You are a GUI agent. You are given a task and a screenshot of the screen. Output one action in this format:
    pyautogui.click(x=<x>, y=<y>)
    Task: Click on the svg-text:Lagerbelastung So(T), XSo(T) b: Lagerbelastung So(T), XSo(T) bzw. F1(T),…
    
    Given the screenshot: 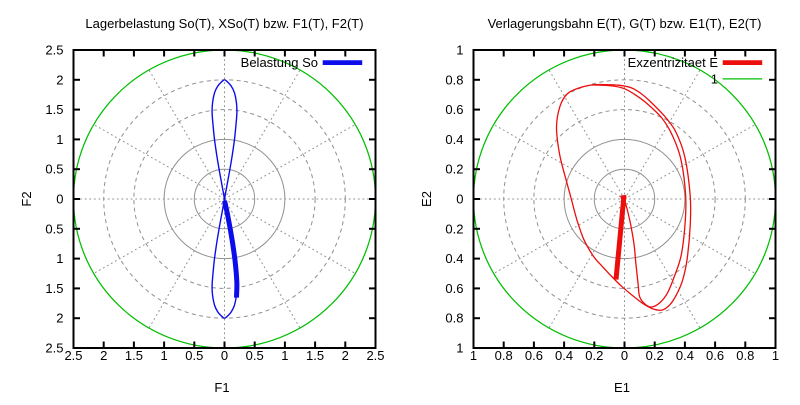 What is the action you would take?
    pyautogui.click(x=224, y=23)
    